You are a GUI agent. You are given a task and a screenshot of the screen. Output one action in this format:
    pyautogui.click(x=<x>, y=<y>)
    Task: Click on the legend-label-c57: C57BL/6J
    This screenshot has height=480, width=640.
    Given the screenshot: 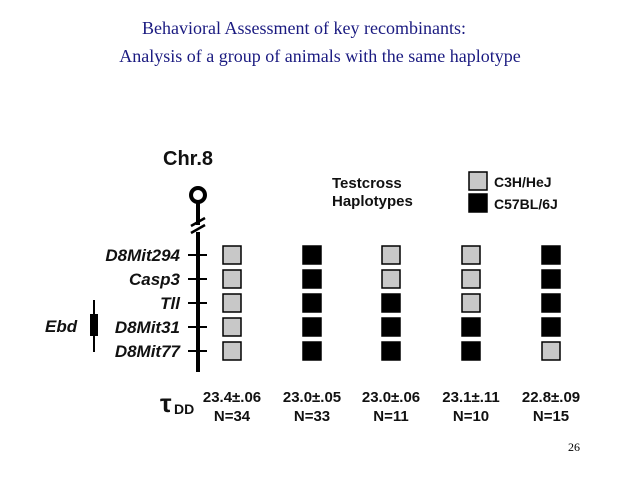 What is the action you would take?
    pyautogui.click(x=526, y=204)
    